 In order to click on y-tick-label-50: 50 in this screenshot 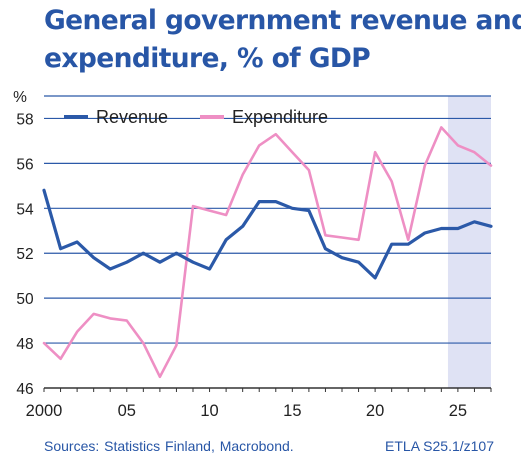, I will do `click(25, 299)`.